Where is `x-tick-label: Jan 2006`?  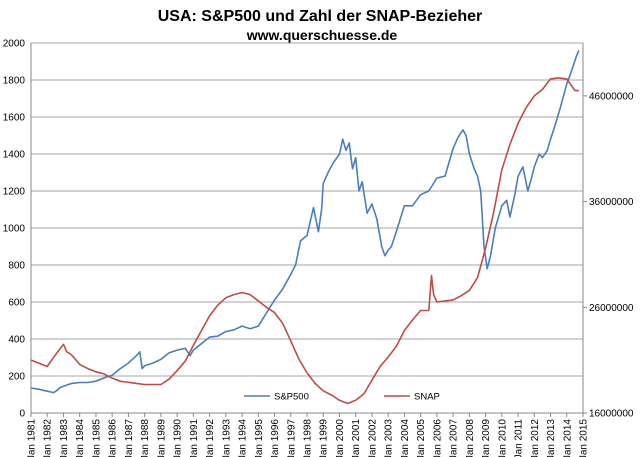
x-tick-label: Jan 2006 is located at coordinates (437, 438).